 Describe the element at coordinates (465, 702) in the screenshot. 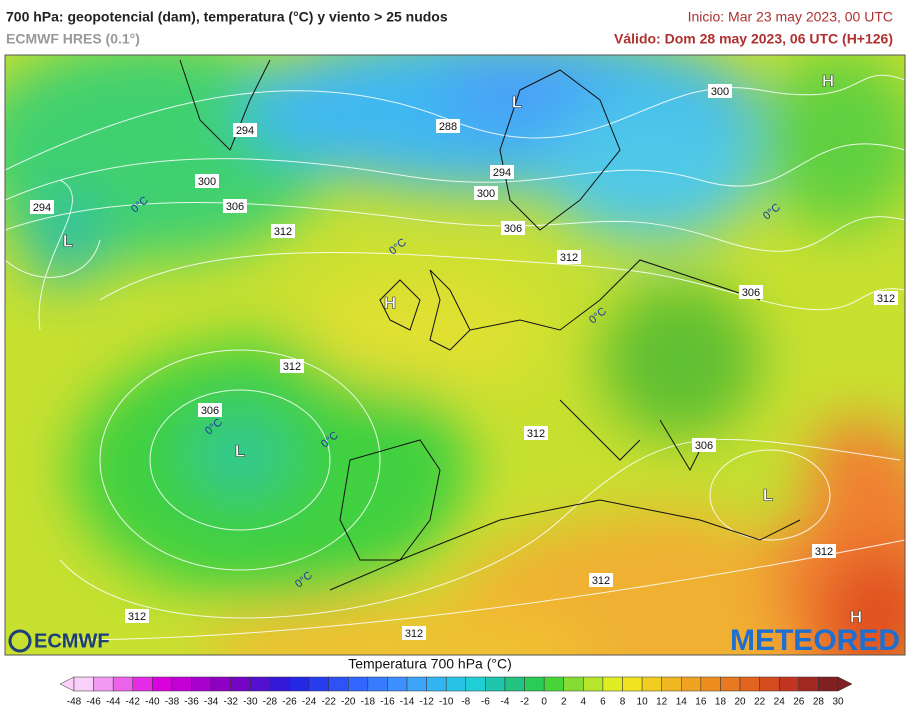

I see `colorbar-tick-label: -8` at that location.